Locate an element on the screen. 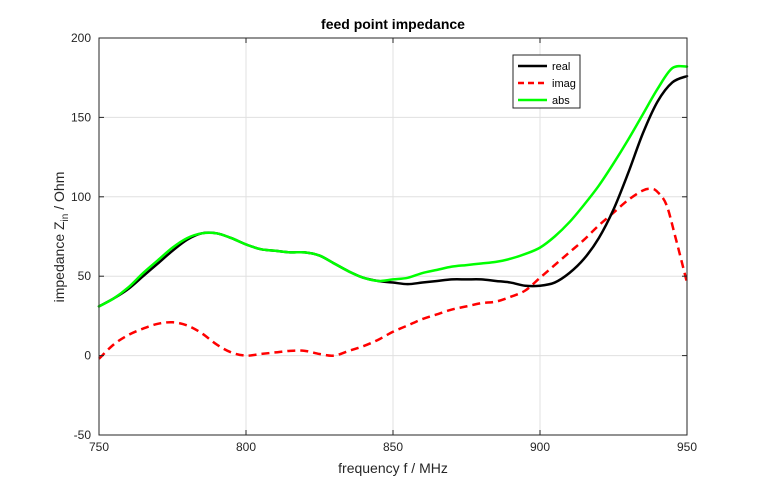 This screenshot has height=494, width=760. y-tick-label: 150 is located at coordinates (81, 117).